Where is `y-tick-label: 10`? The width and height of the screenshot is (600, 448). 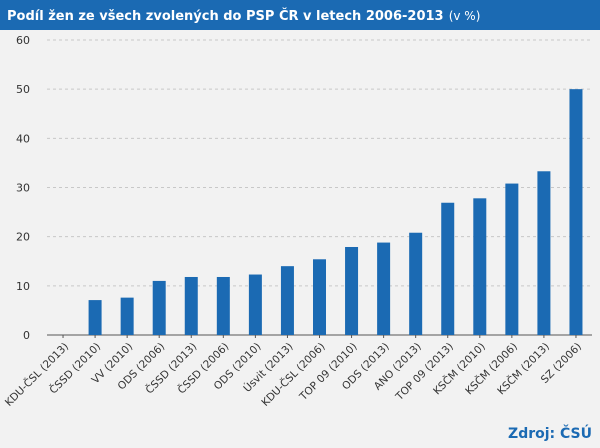
y-tick-label: 10 is located at coordinates (23, 286).